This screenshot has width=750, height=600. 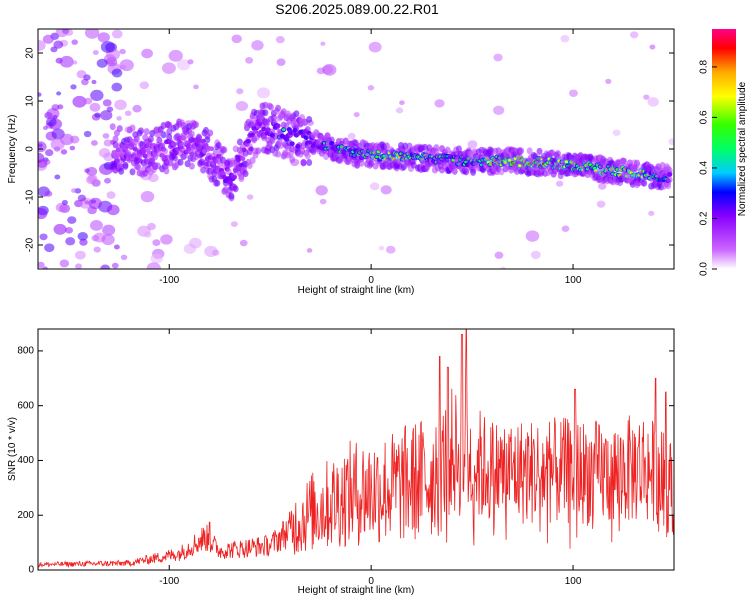 I want to click on colorbar-tick-label: 0.0, so click(x=704, y=269).